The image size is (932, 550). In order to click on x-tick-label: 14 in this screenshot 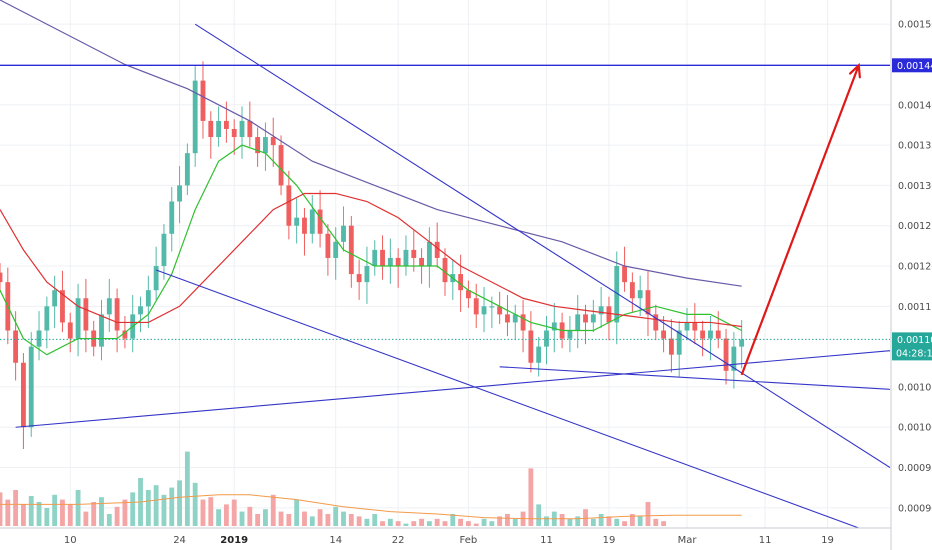, I will do `click(335, 540)`.